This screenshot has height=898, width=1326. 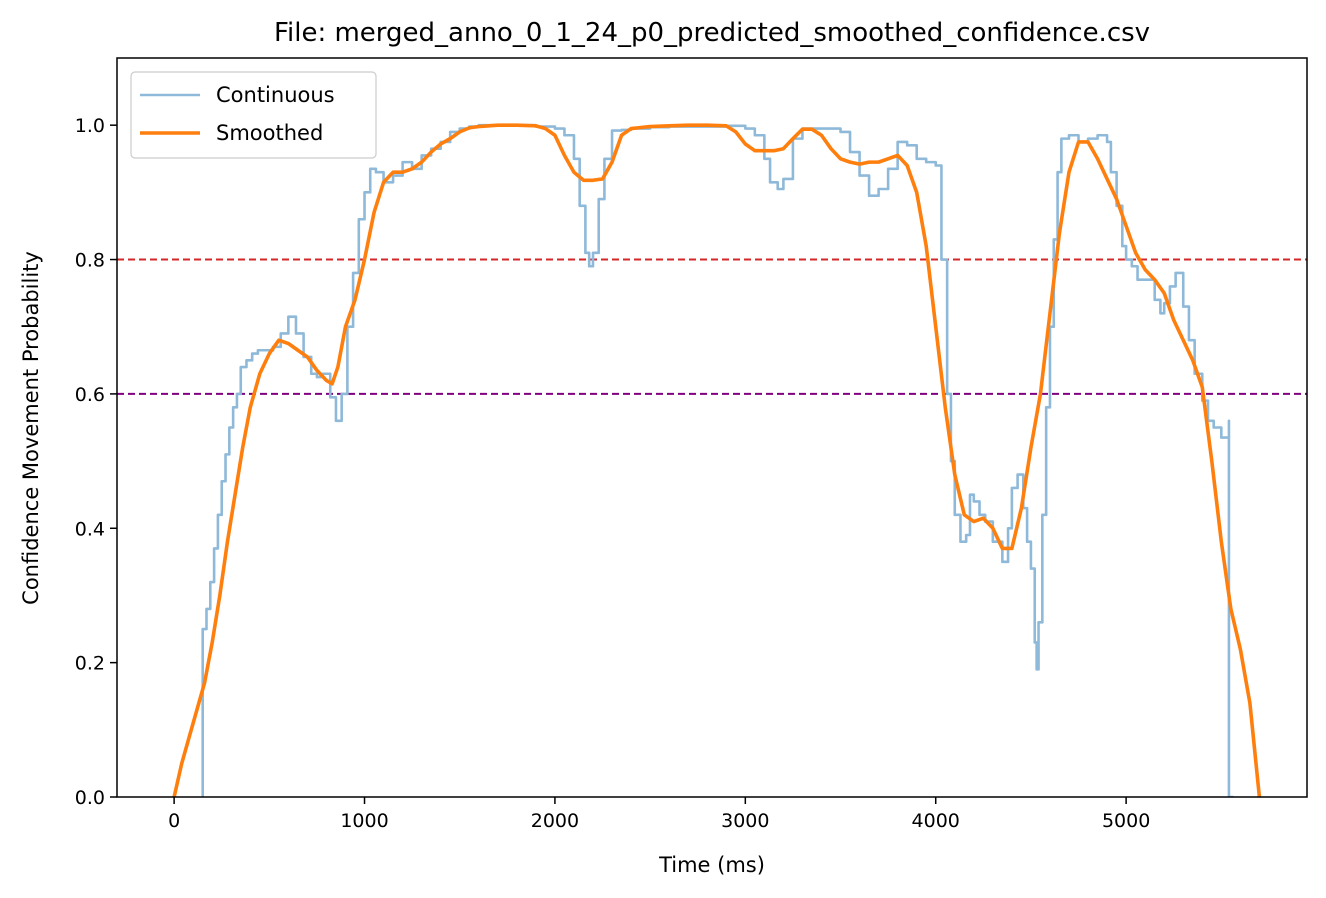 I want to click on x-axis: 0 1000 2000 3000 4000 5000, so click(x=659, y=814).